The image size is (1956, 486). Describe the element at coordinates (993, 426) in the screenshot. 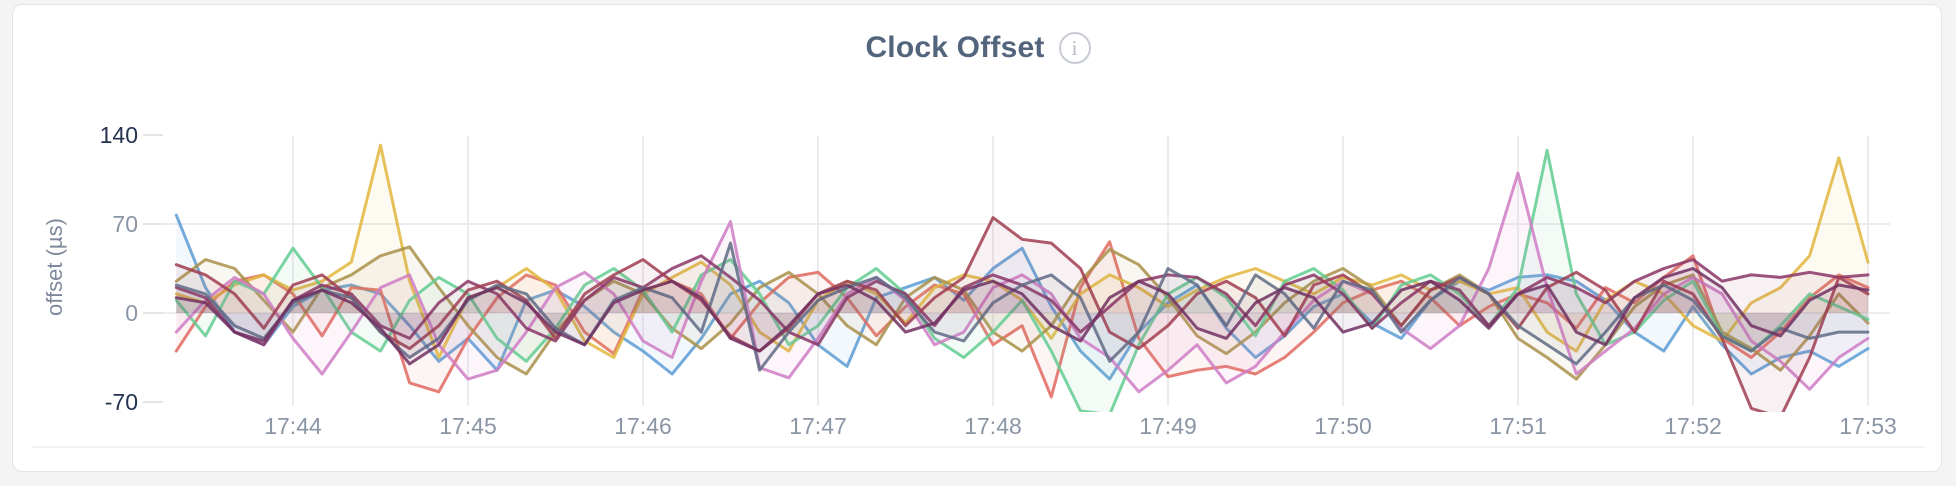

I see `x-axis-label-17:48: 17:48` at that location.